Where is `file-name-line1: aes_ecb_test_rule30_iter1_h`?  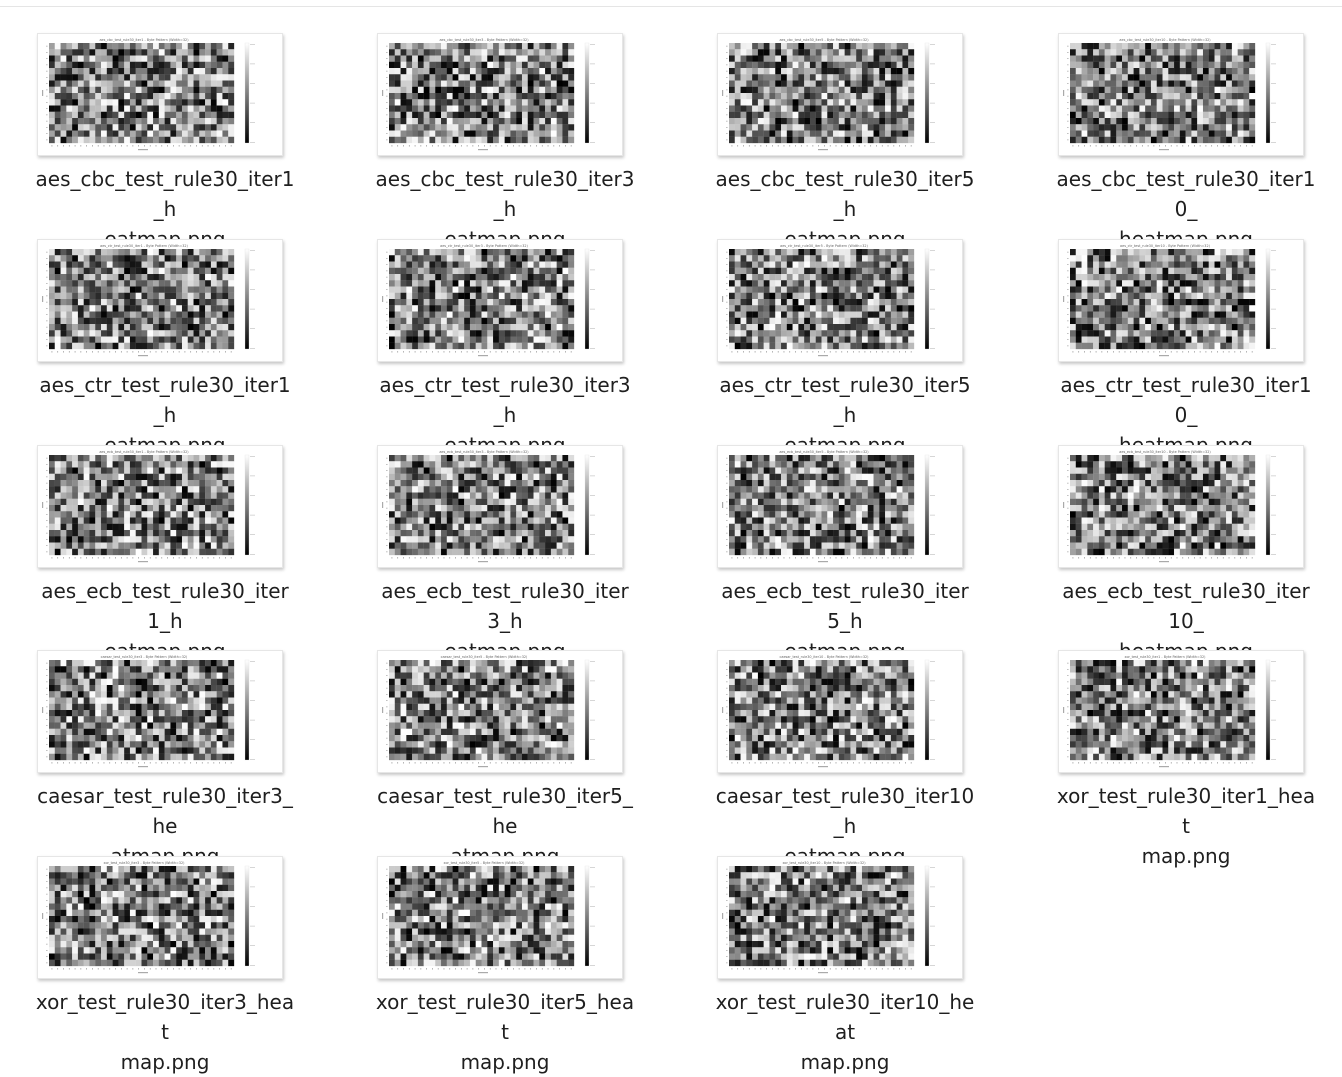
file-name-line1: aes_ecb_test_rule30_iter1_h is located at coordinates (165, 606).